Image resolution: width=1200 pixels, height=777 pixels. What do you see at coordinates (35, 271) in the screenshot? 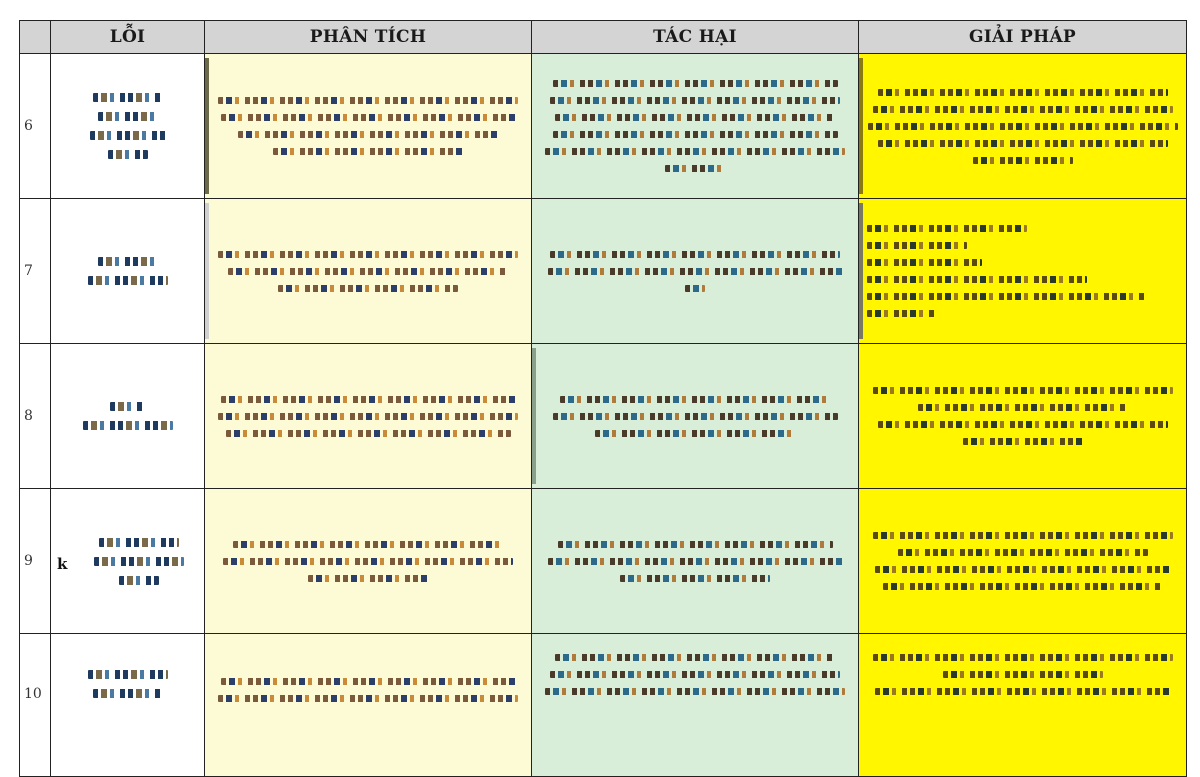
I see `row-number: 7` at bounding box center [35, 271].